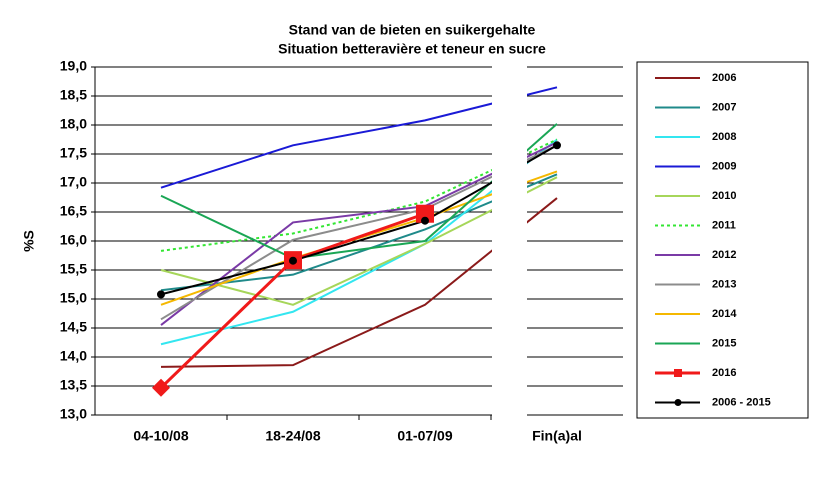 The image size is (825, 479). Describe the element at coordinates (29, 241) in the screenshot. I see `y-axis-label: %S` at that location.